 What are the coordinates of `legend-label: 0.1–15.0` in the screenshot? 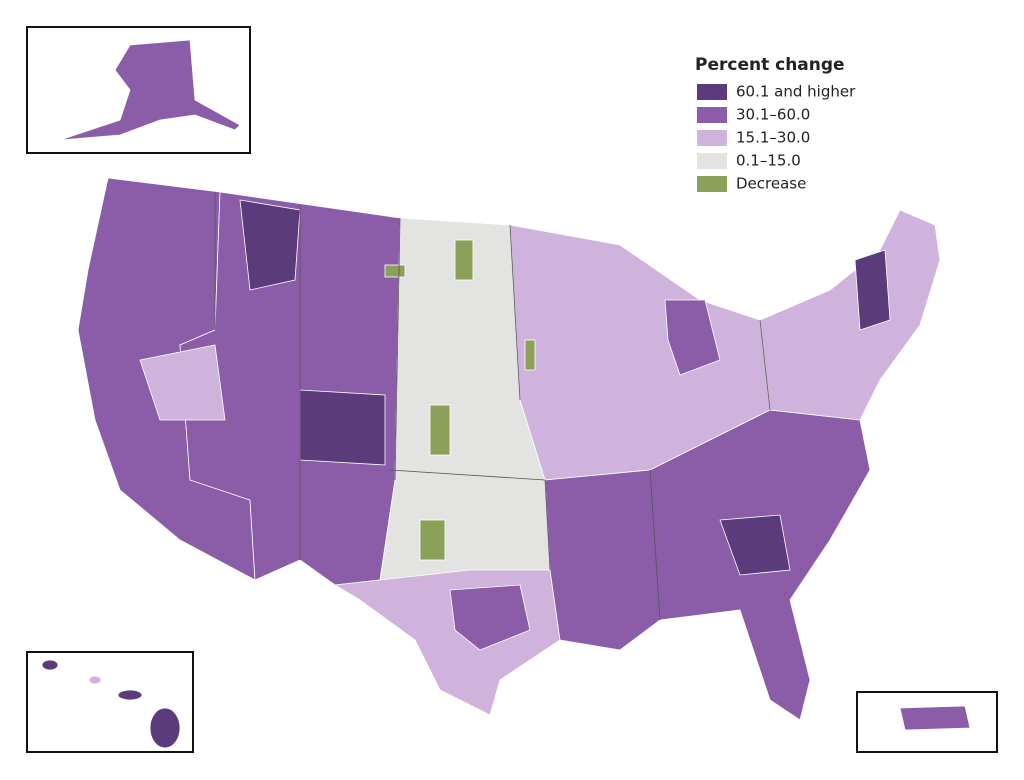 It's located at (768, 161).